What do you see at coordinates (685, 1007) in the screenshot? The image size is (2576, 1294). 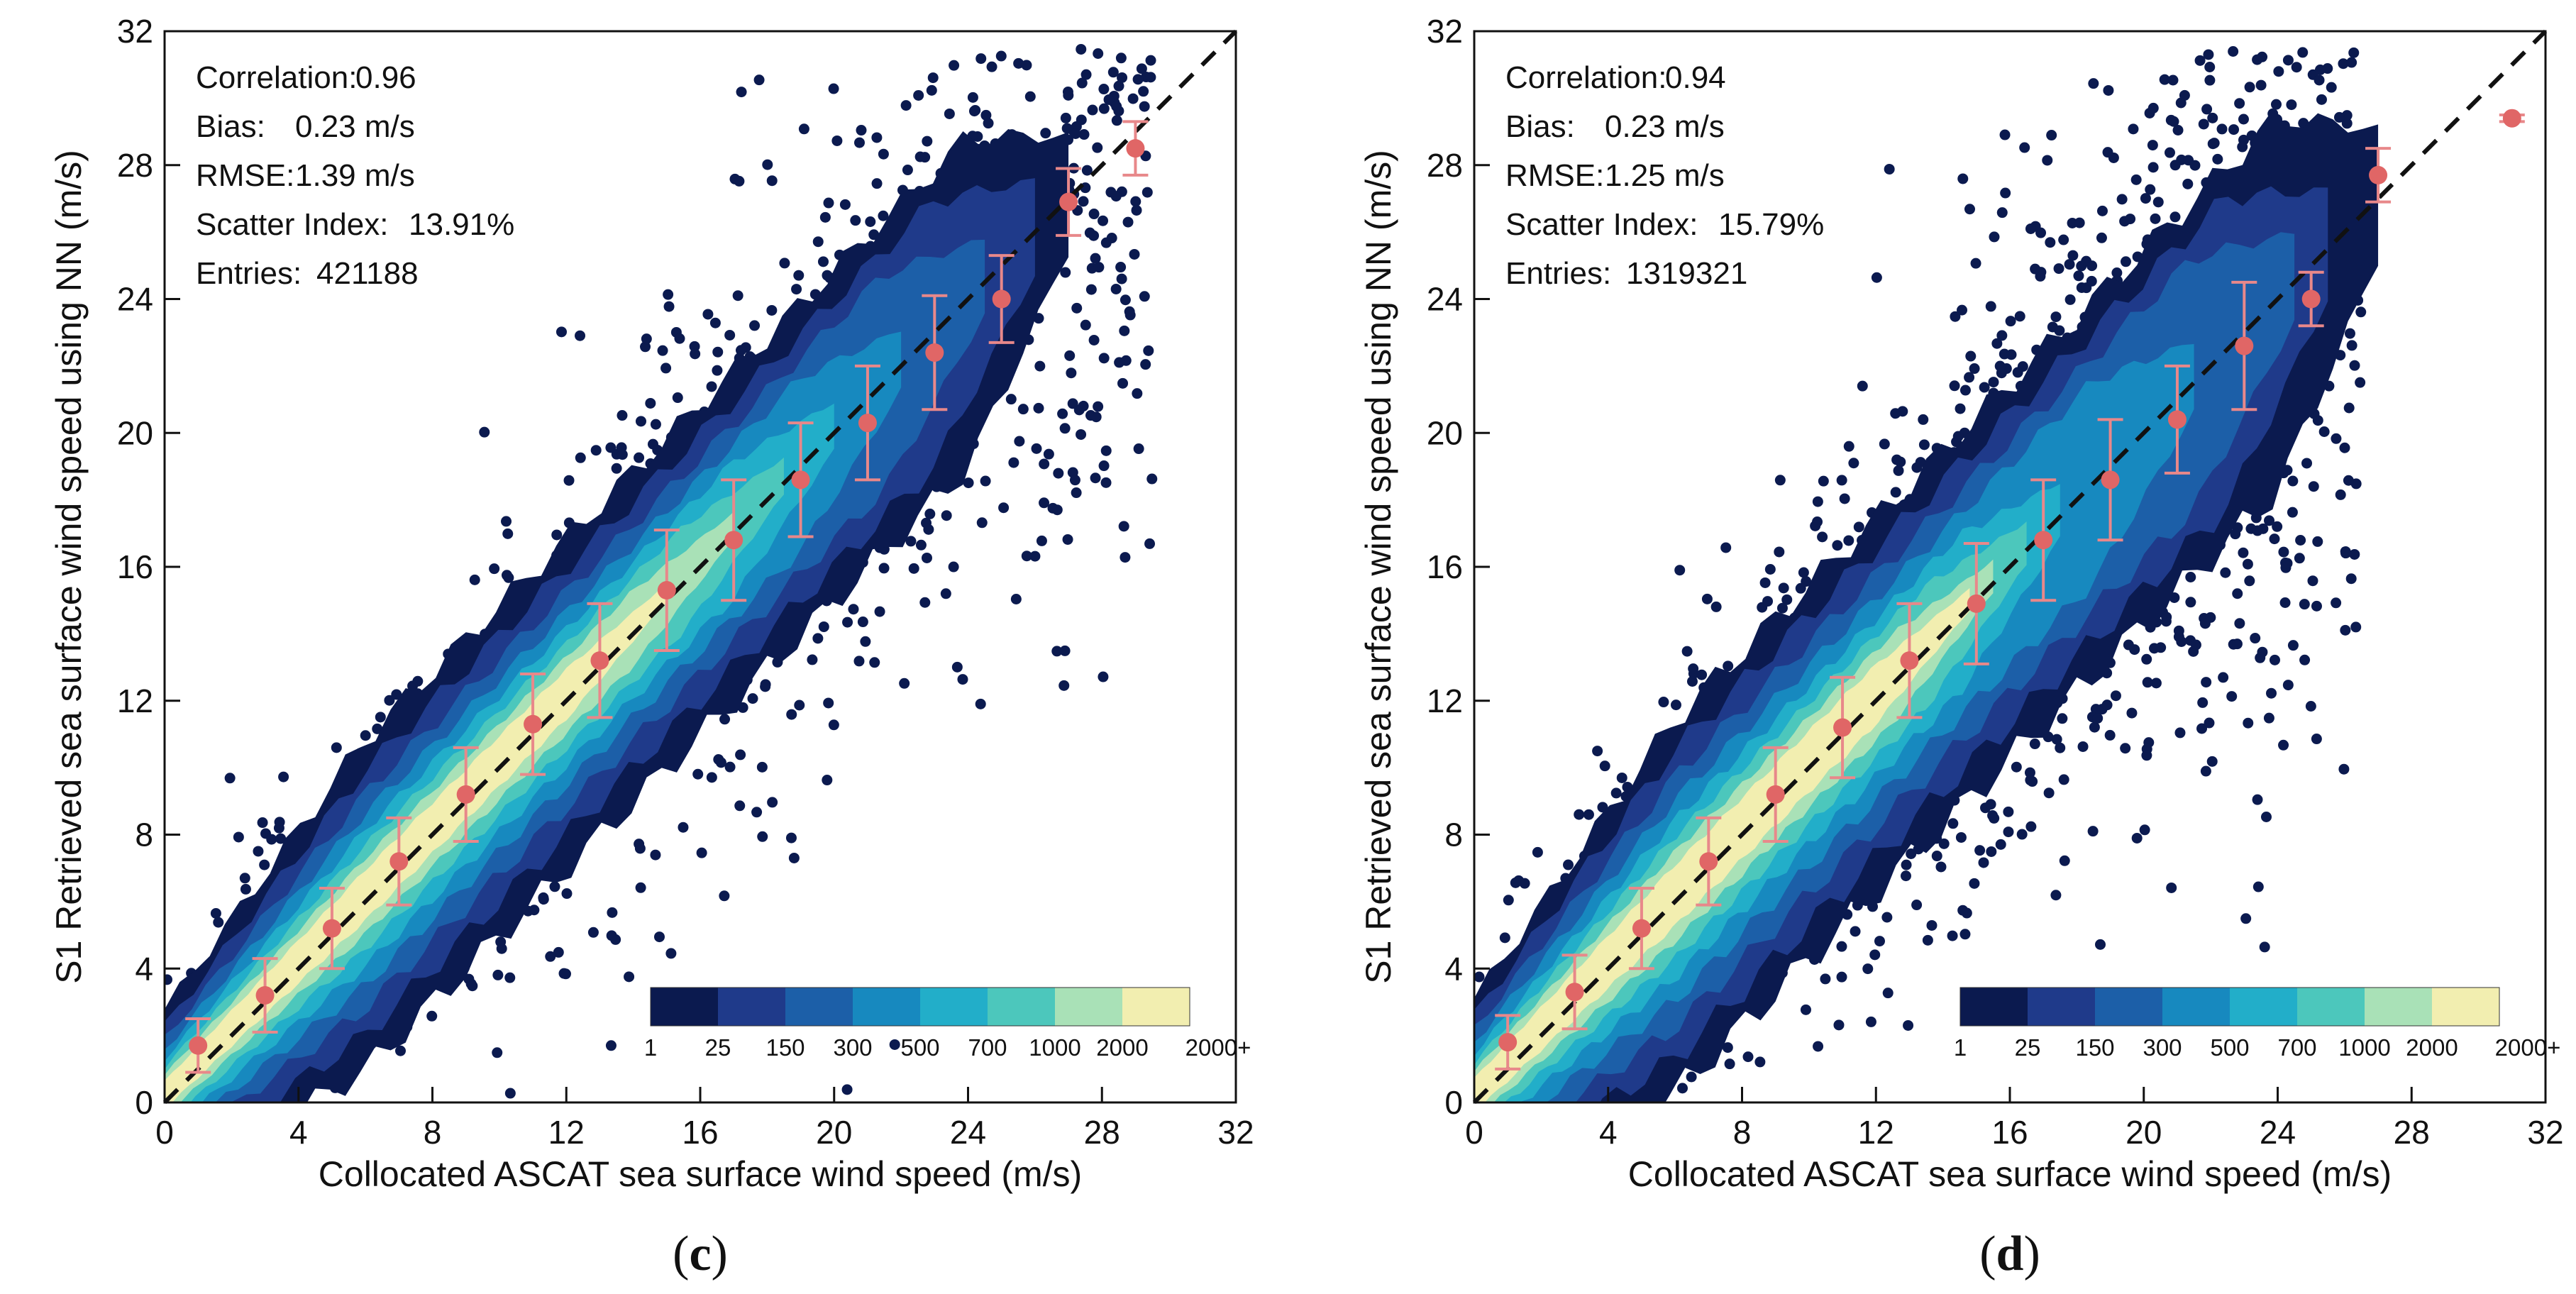 I see `colorbar-segment` at bounding box center [685, 1007].